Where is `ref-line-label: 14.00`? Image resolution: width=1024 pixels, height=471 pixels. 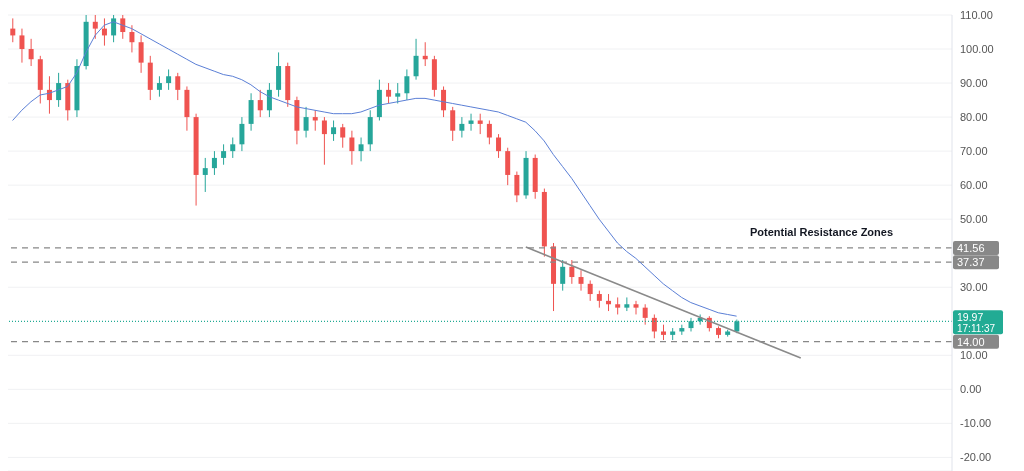 ref-line-label: 14.00 is located at coordinates (971, 341).